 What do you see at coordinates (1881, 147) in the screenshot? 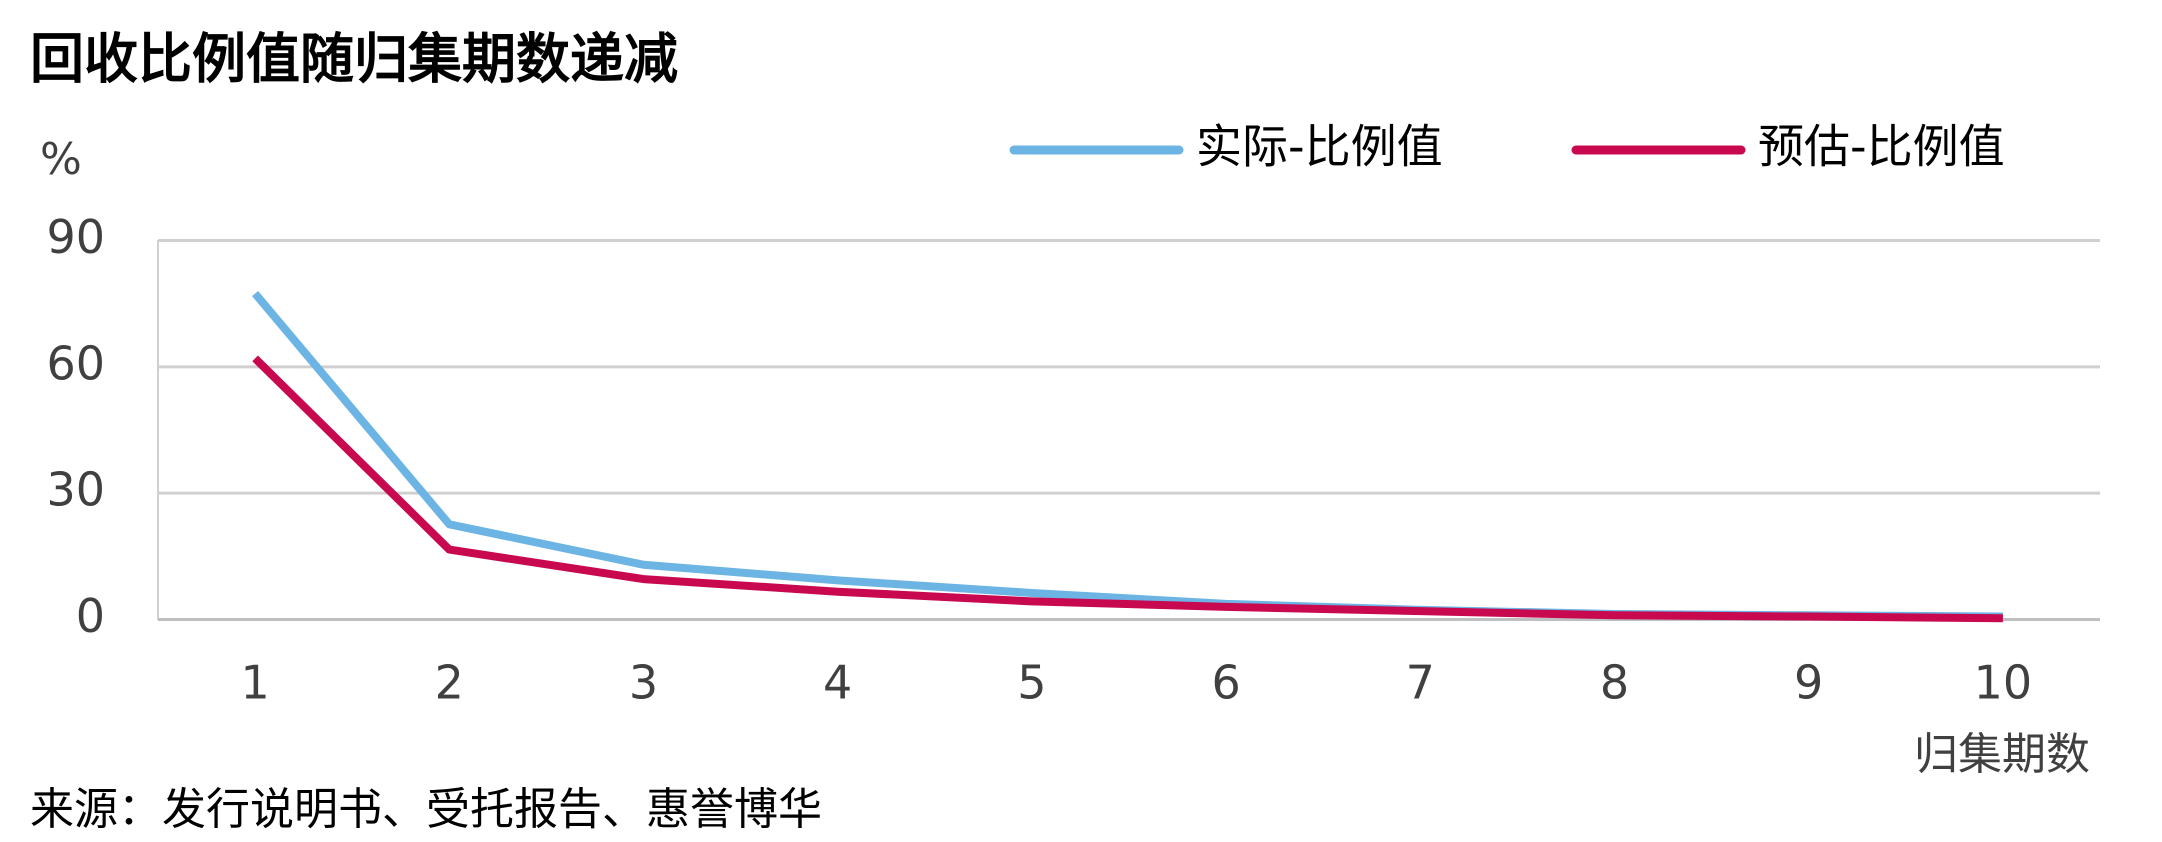
I see `legend-label: 预估-比例值` at bounding box center [1881, 147].